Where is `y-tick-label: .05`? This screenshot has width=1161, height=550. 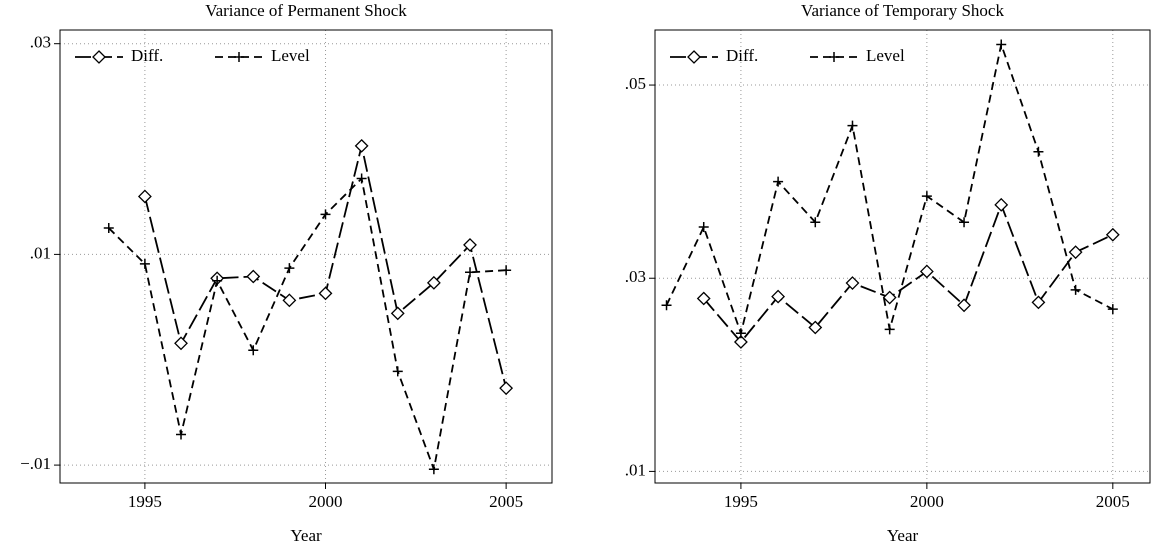
y-tick-label: .05 is located at coordinates (635, 83).